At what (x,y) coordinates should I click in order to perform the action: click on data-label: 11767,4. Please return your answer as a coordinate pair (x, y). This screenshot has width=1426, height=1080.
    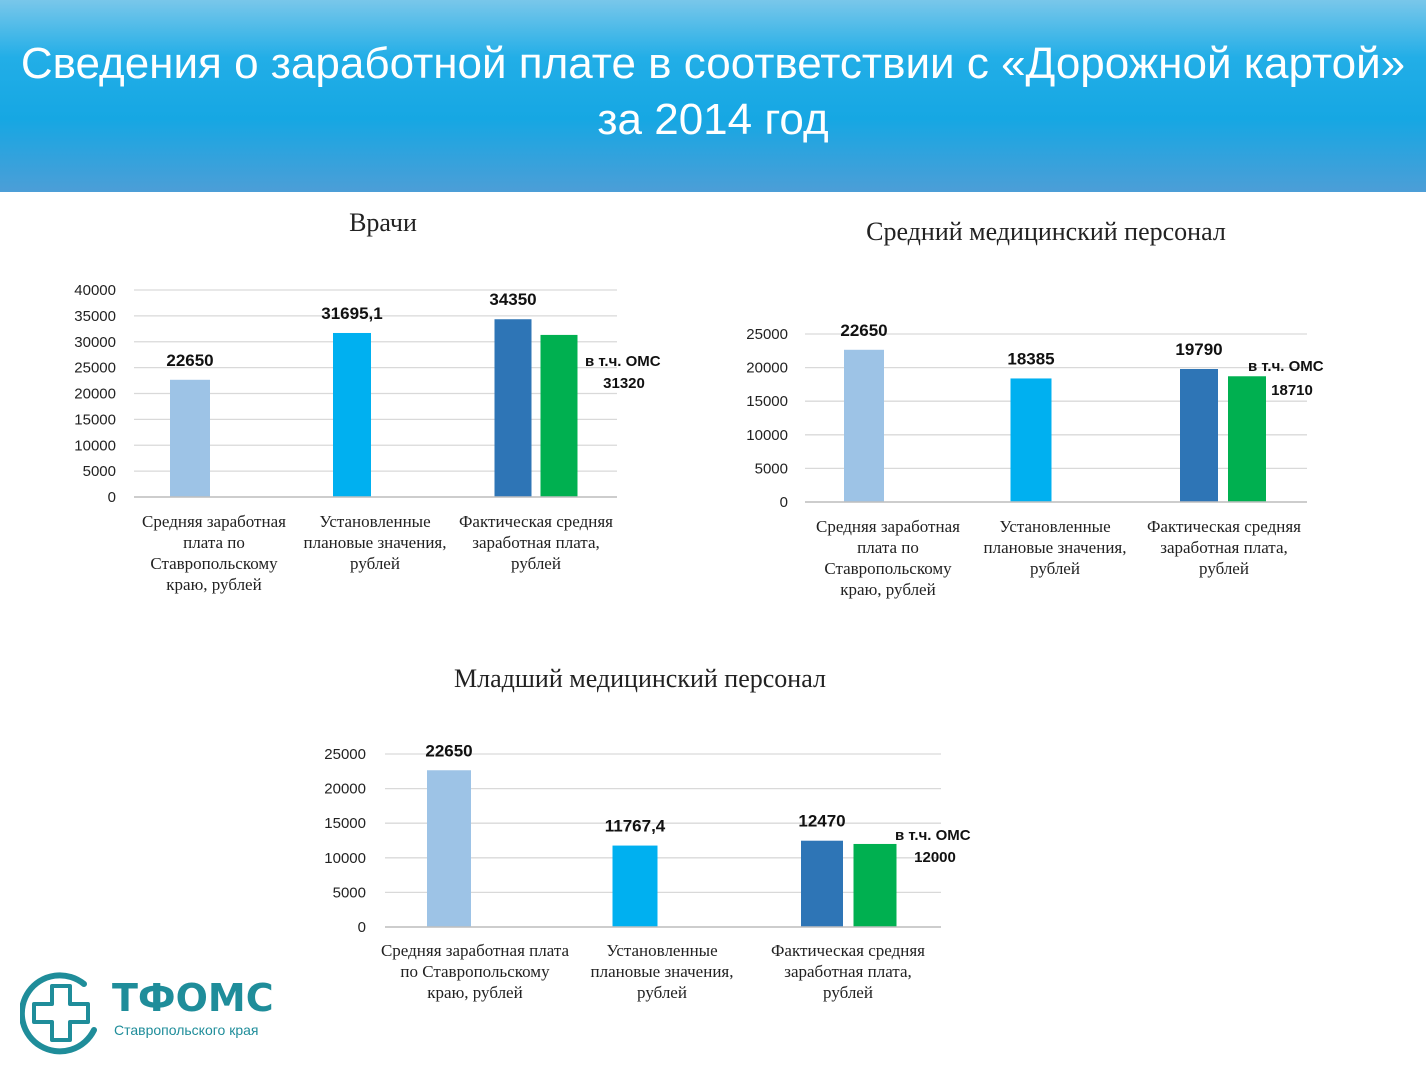
    Looking at the image, I should click on (635, 826).